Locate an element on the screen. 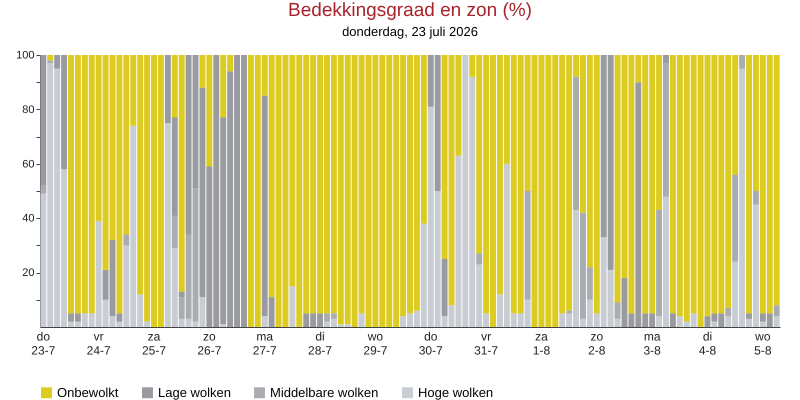 The image size is (800, 400). y-tick-label: 40 is located at coordinates (28, 218).